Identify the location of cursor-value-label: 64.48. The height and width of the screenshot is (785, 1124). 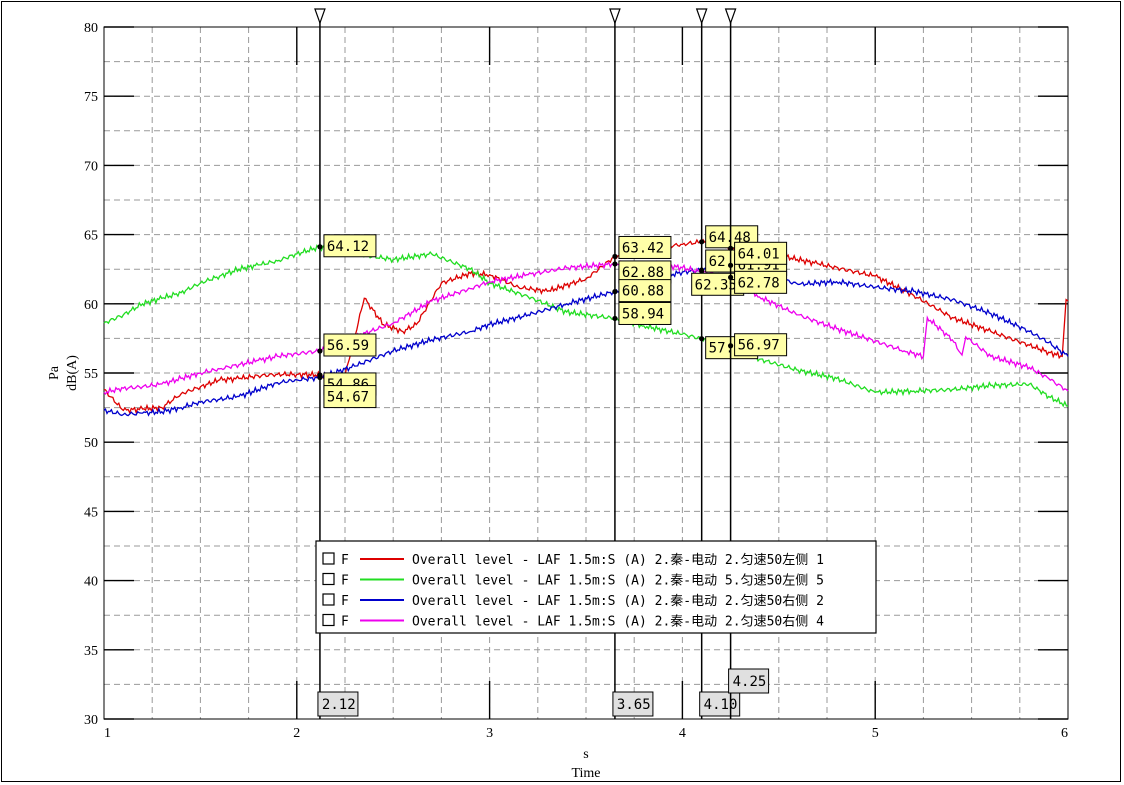
(730, 238).